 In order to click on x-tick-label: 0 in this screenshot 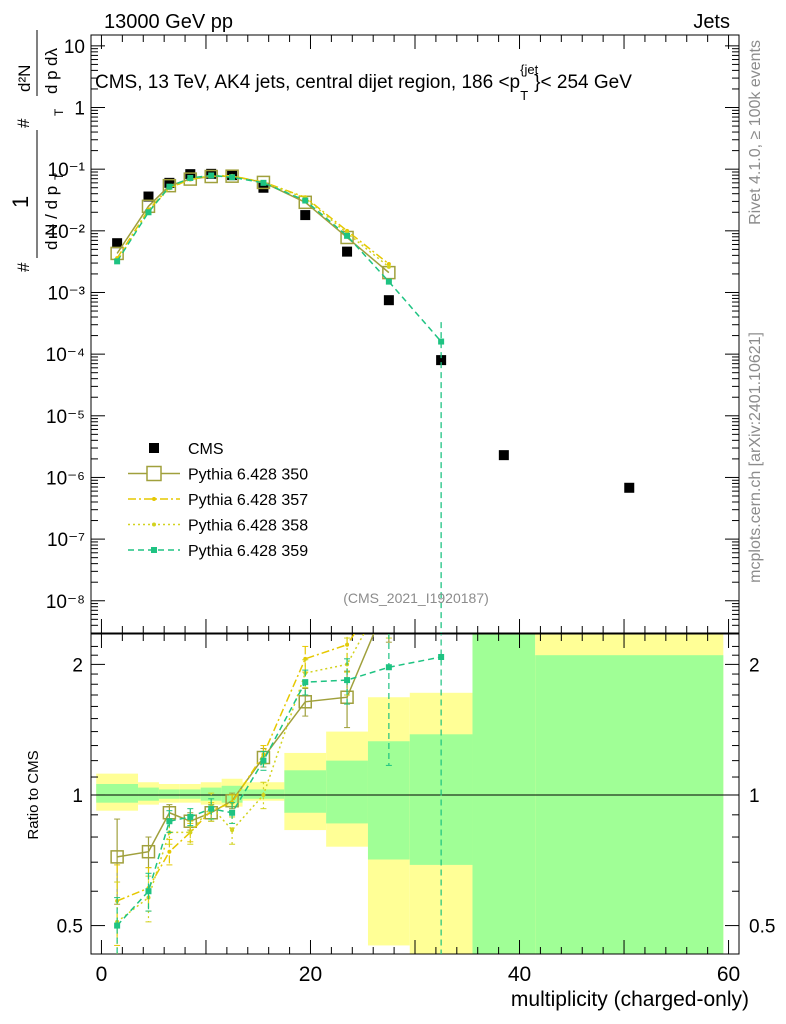, I will do `click(102, 974)`.